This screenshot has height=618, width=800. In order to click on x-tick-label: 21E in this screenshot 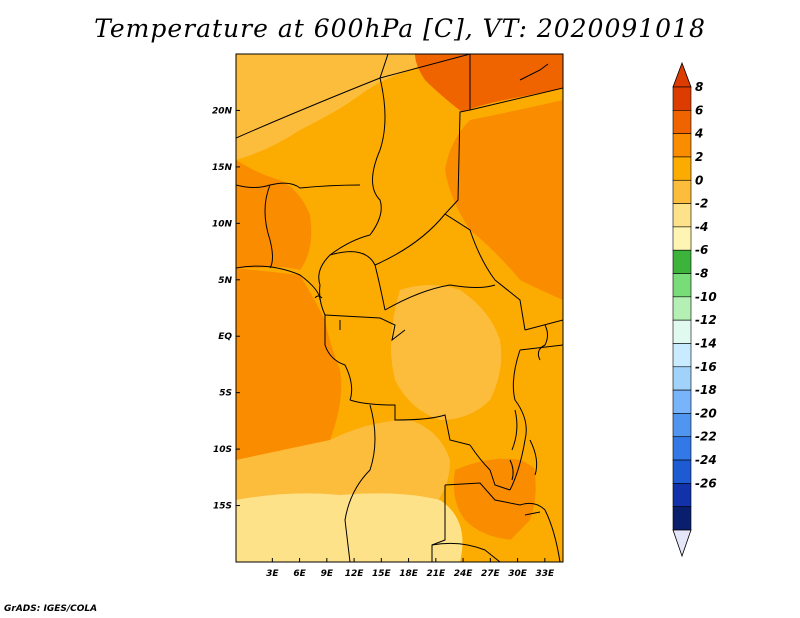, I will do `click(436, 574)`.